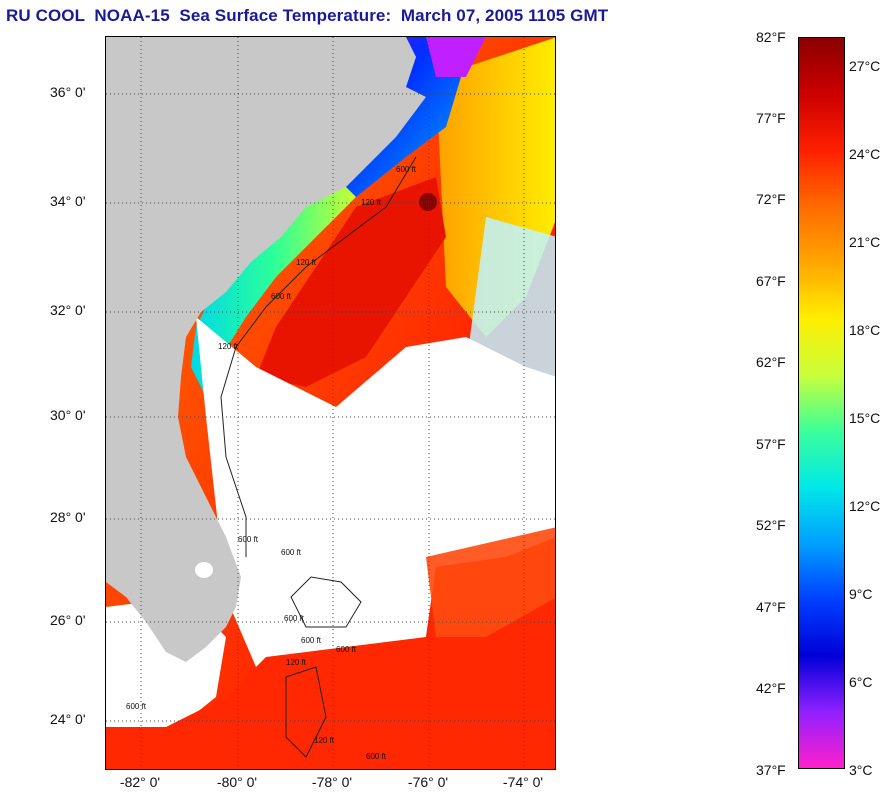 The image size is (889, 793). I want to click on colorbar-celsius-label: 9°C, so click(861, 594).